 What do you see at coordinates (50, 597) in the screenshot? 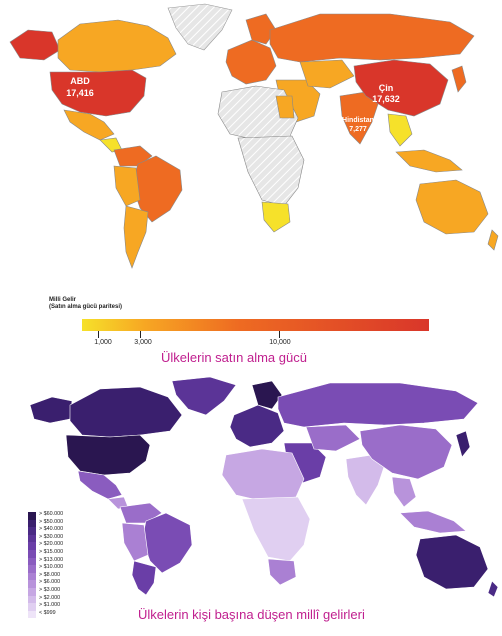
I see `income-legend-label: > $2.000` at bounding box center [50, 597].